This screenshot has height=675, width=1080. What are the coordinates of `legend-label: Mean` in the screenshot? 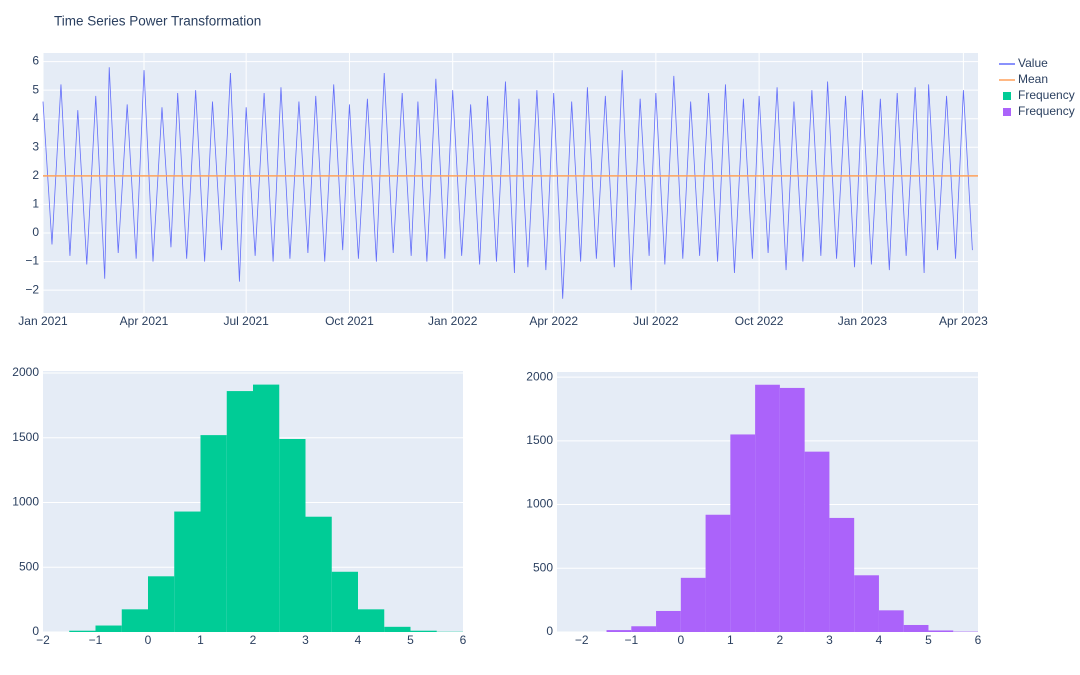 It's located at (1033, 79).